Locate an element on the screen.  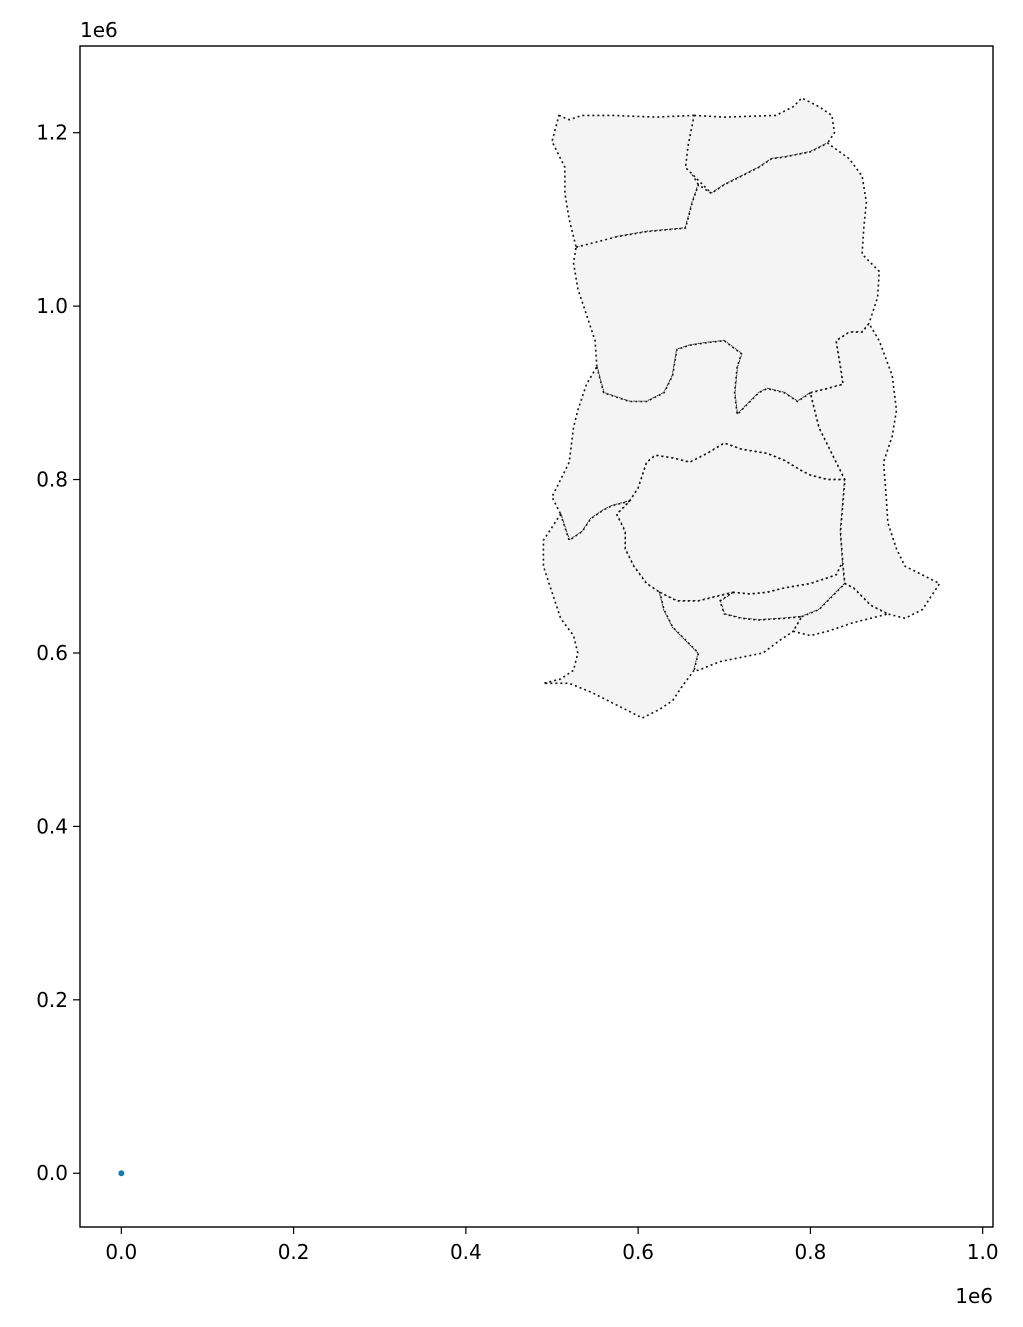
x-tick-label: 1.0 is located at coordinates (983, 1252).